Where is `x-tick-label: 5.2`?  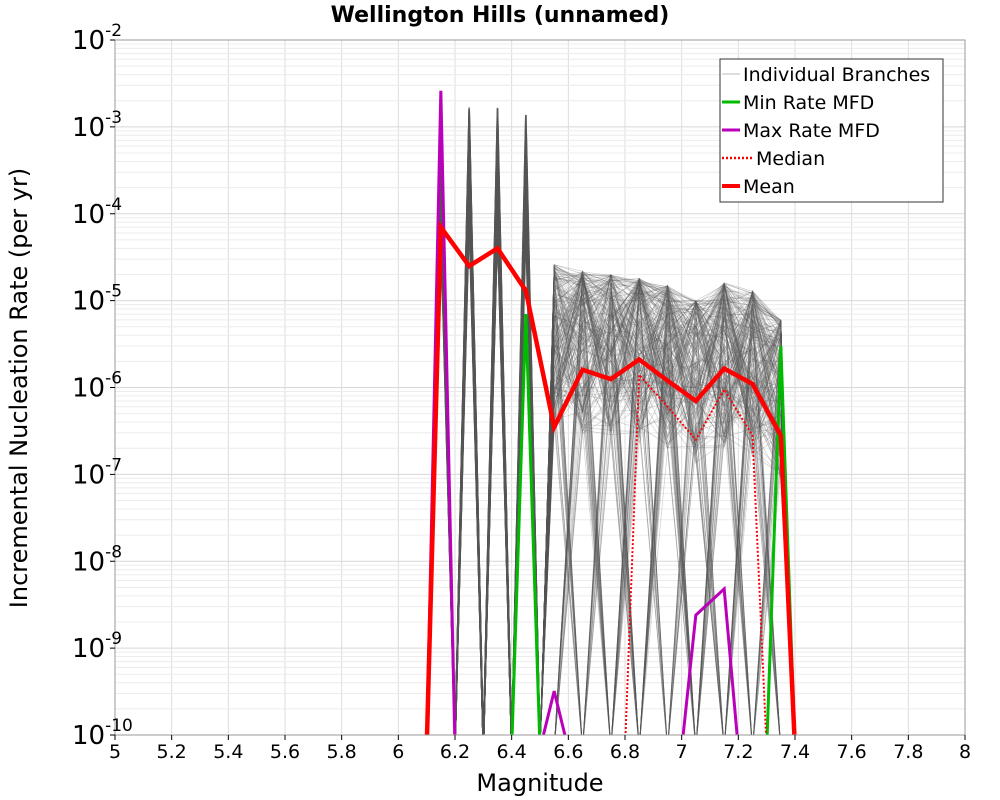 x-tick-label: 5.2 is located at coordinates (172, 752).